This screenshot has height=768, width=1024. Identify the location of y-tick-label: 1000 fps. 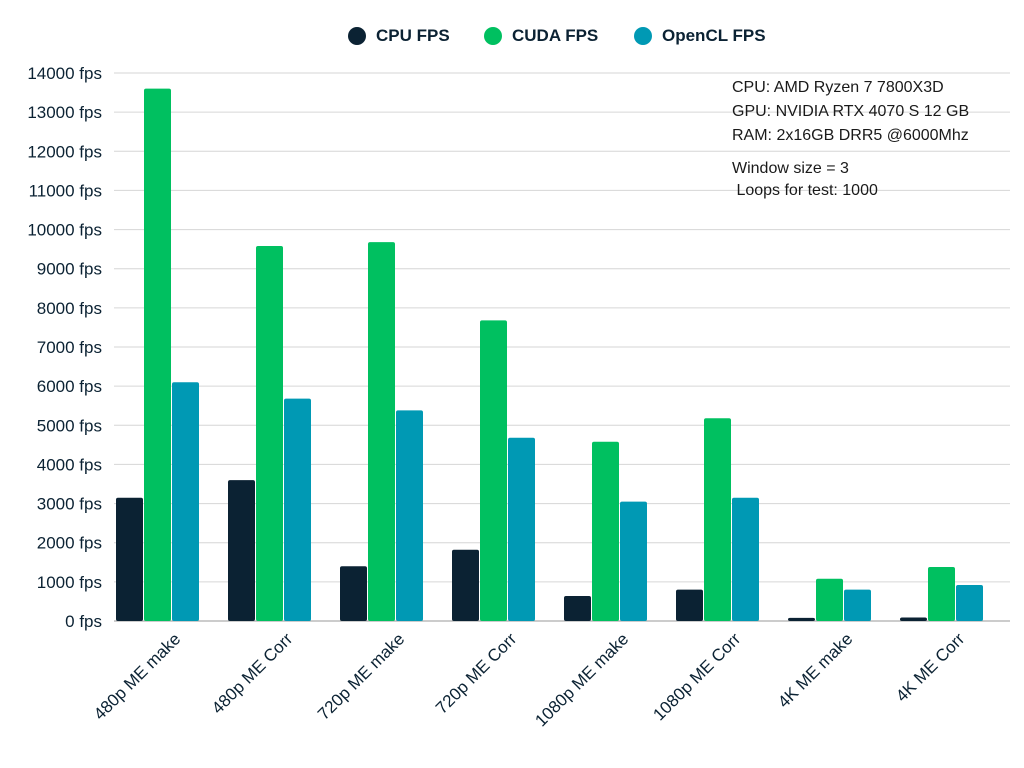
(69, 582).